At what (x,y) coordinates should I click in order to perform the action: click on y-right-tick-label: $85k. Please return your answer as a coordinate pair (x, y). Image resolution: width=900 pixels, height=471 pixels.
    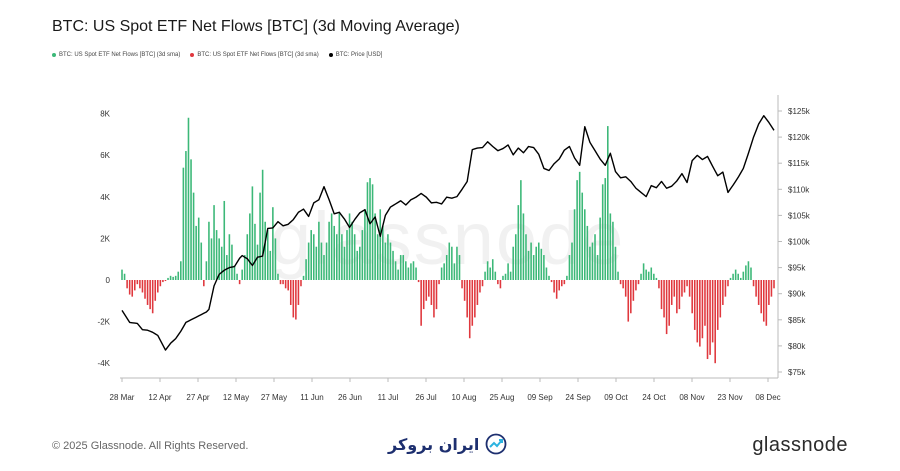
    Looking at the image, I should click on (797, 320).